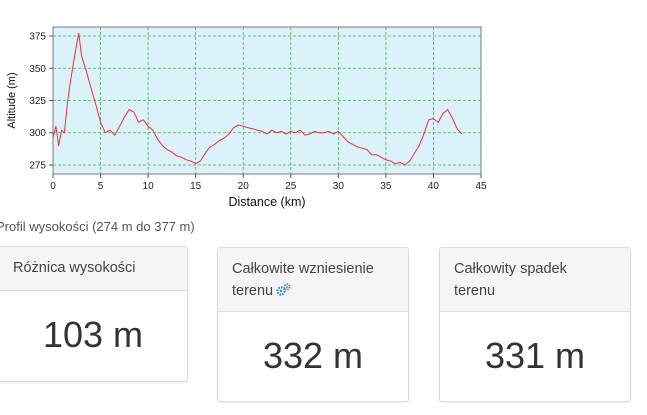 The width and height of the screenshot is (647, 415). I want to click on total-ascent-label-line2: terenu, so click(253, 291).